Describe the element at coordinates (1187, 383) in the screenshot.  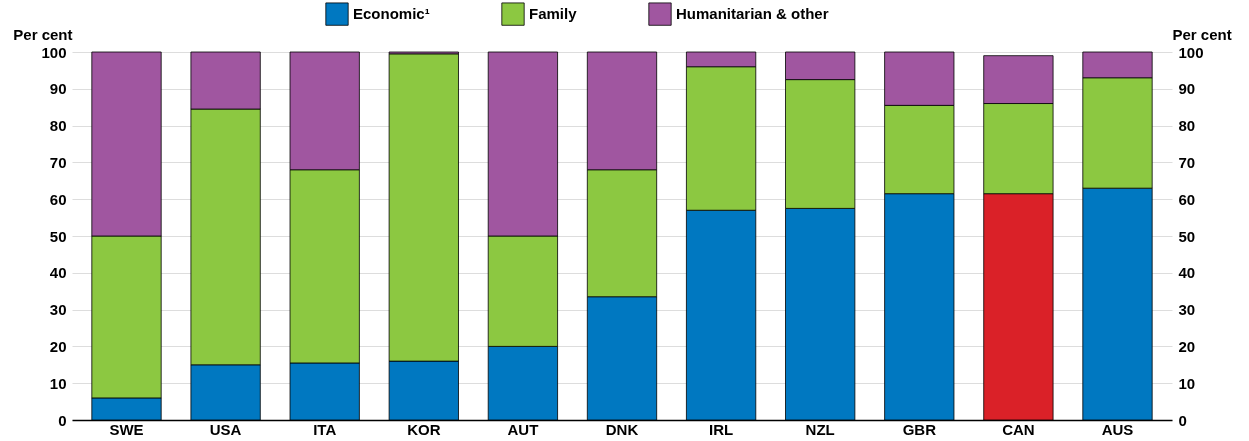
I see `y2-tick-label: 10` at that location.